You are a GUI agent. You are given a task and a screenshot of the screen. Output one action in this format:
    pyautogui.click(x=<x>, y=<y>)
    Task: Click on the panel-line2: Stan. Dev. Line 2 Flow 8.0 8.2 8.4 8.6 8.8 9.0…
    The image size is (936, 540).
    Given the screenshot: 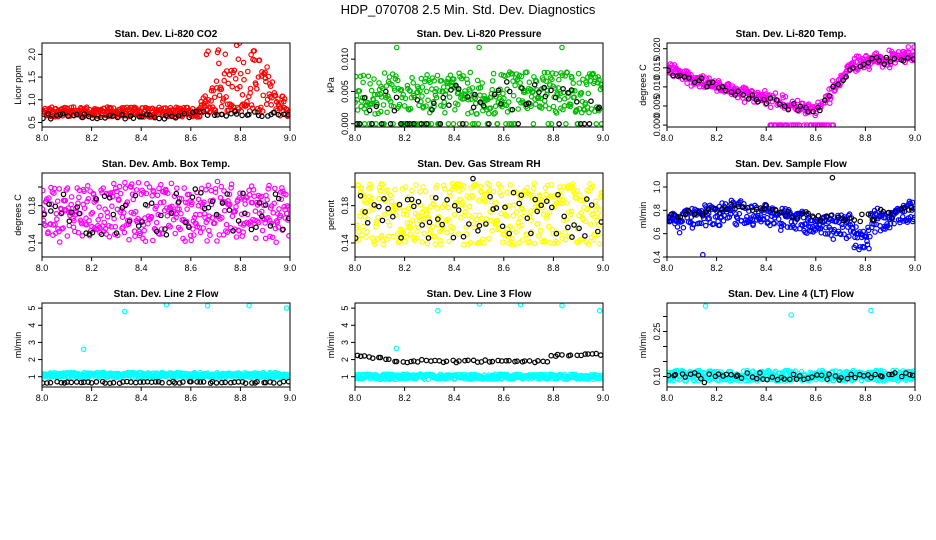 What is the action you would take?
    pyautogui.click(x=154, y=346)
    